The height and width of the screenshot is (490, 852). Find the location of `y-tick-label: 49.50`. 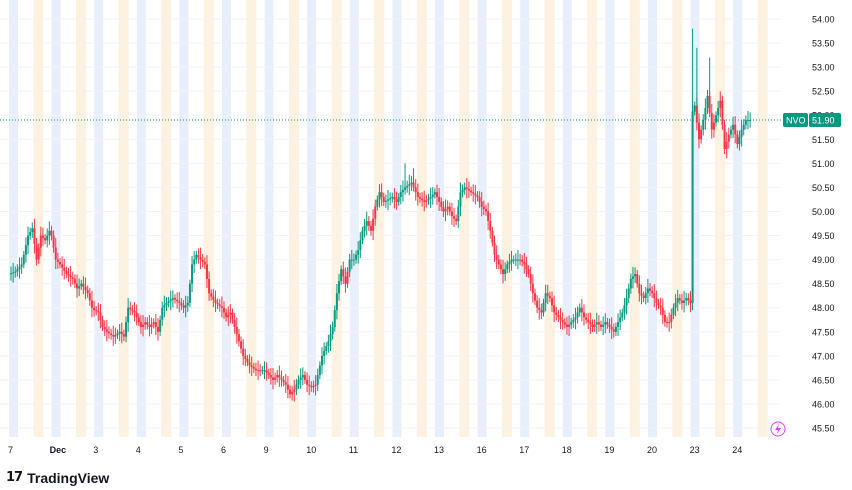

y-tick-label: 49.50 is located at coordinates (823, 236).